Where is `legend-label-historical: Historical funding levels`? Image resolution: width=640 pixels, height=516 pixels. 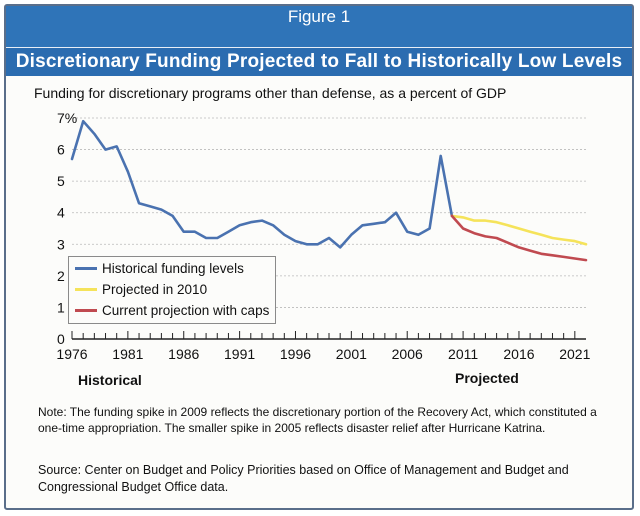
legend-label-historical: Historical funding levels is located at coordinates (173, 268).